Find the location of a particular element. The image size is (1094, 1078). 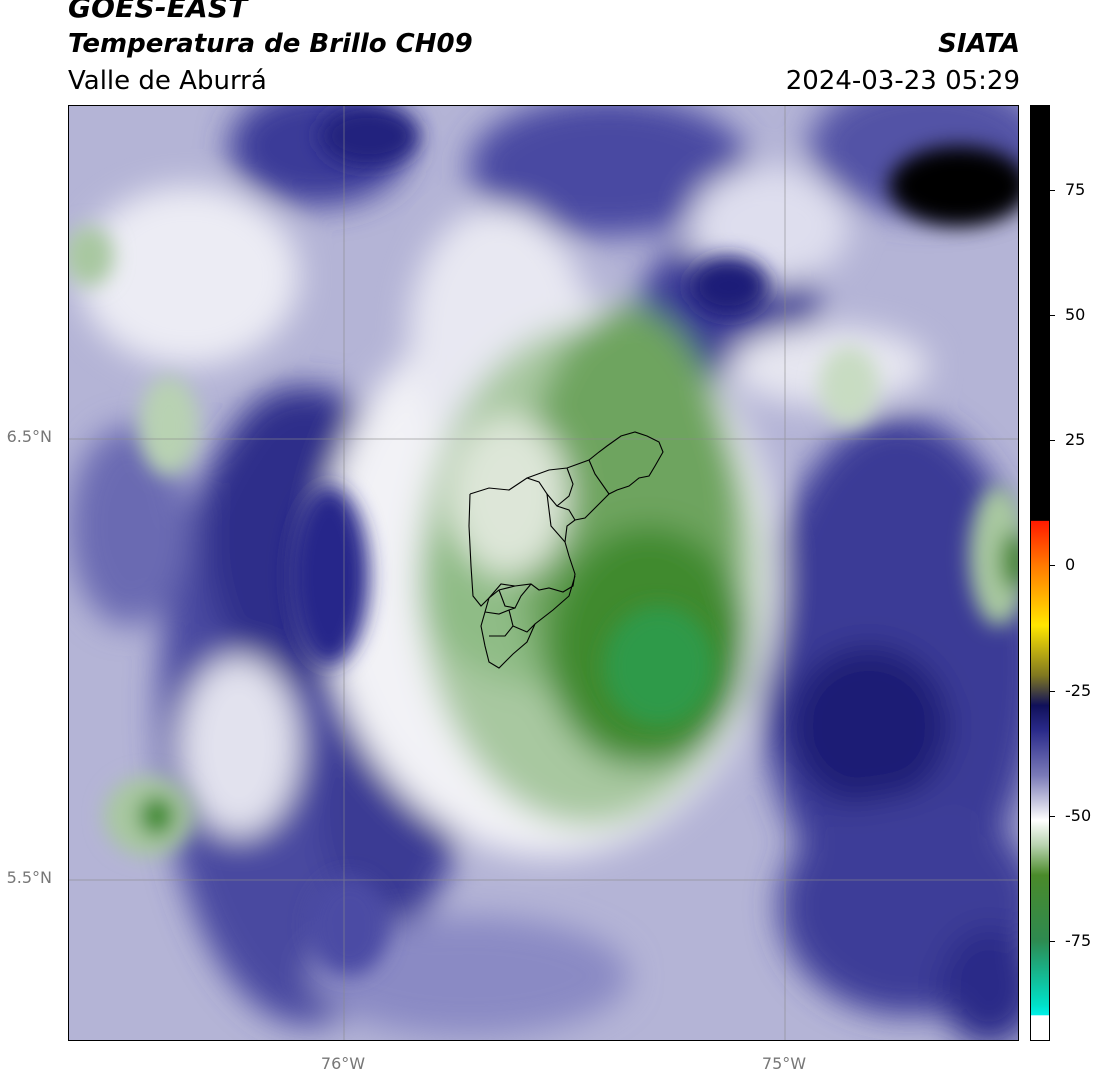

organization-label: SIATA is located at coordinates (979, 44).